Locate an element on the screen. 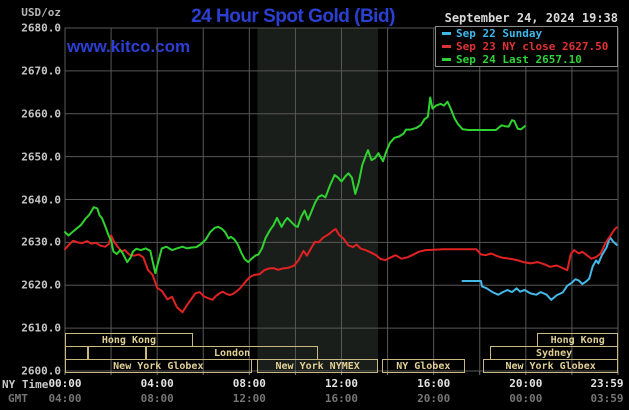  gmt-row-label: GMT is located at coordinates (18, 398).